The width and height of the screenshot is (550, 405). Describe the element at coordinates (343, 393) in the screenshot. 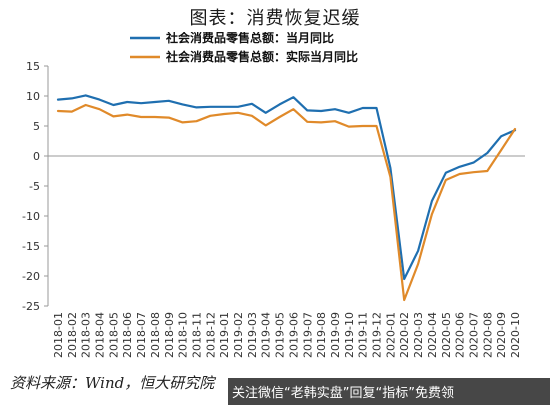

I see `watermark-text: 关注微信“老韩实盘”回复“指标”免费领` at that location.